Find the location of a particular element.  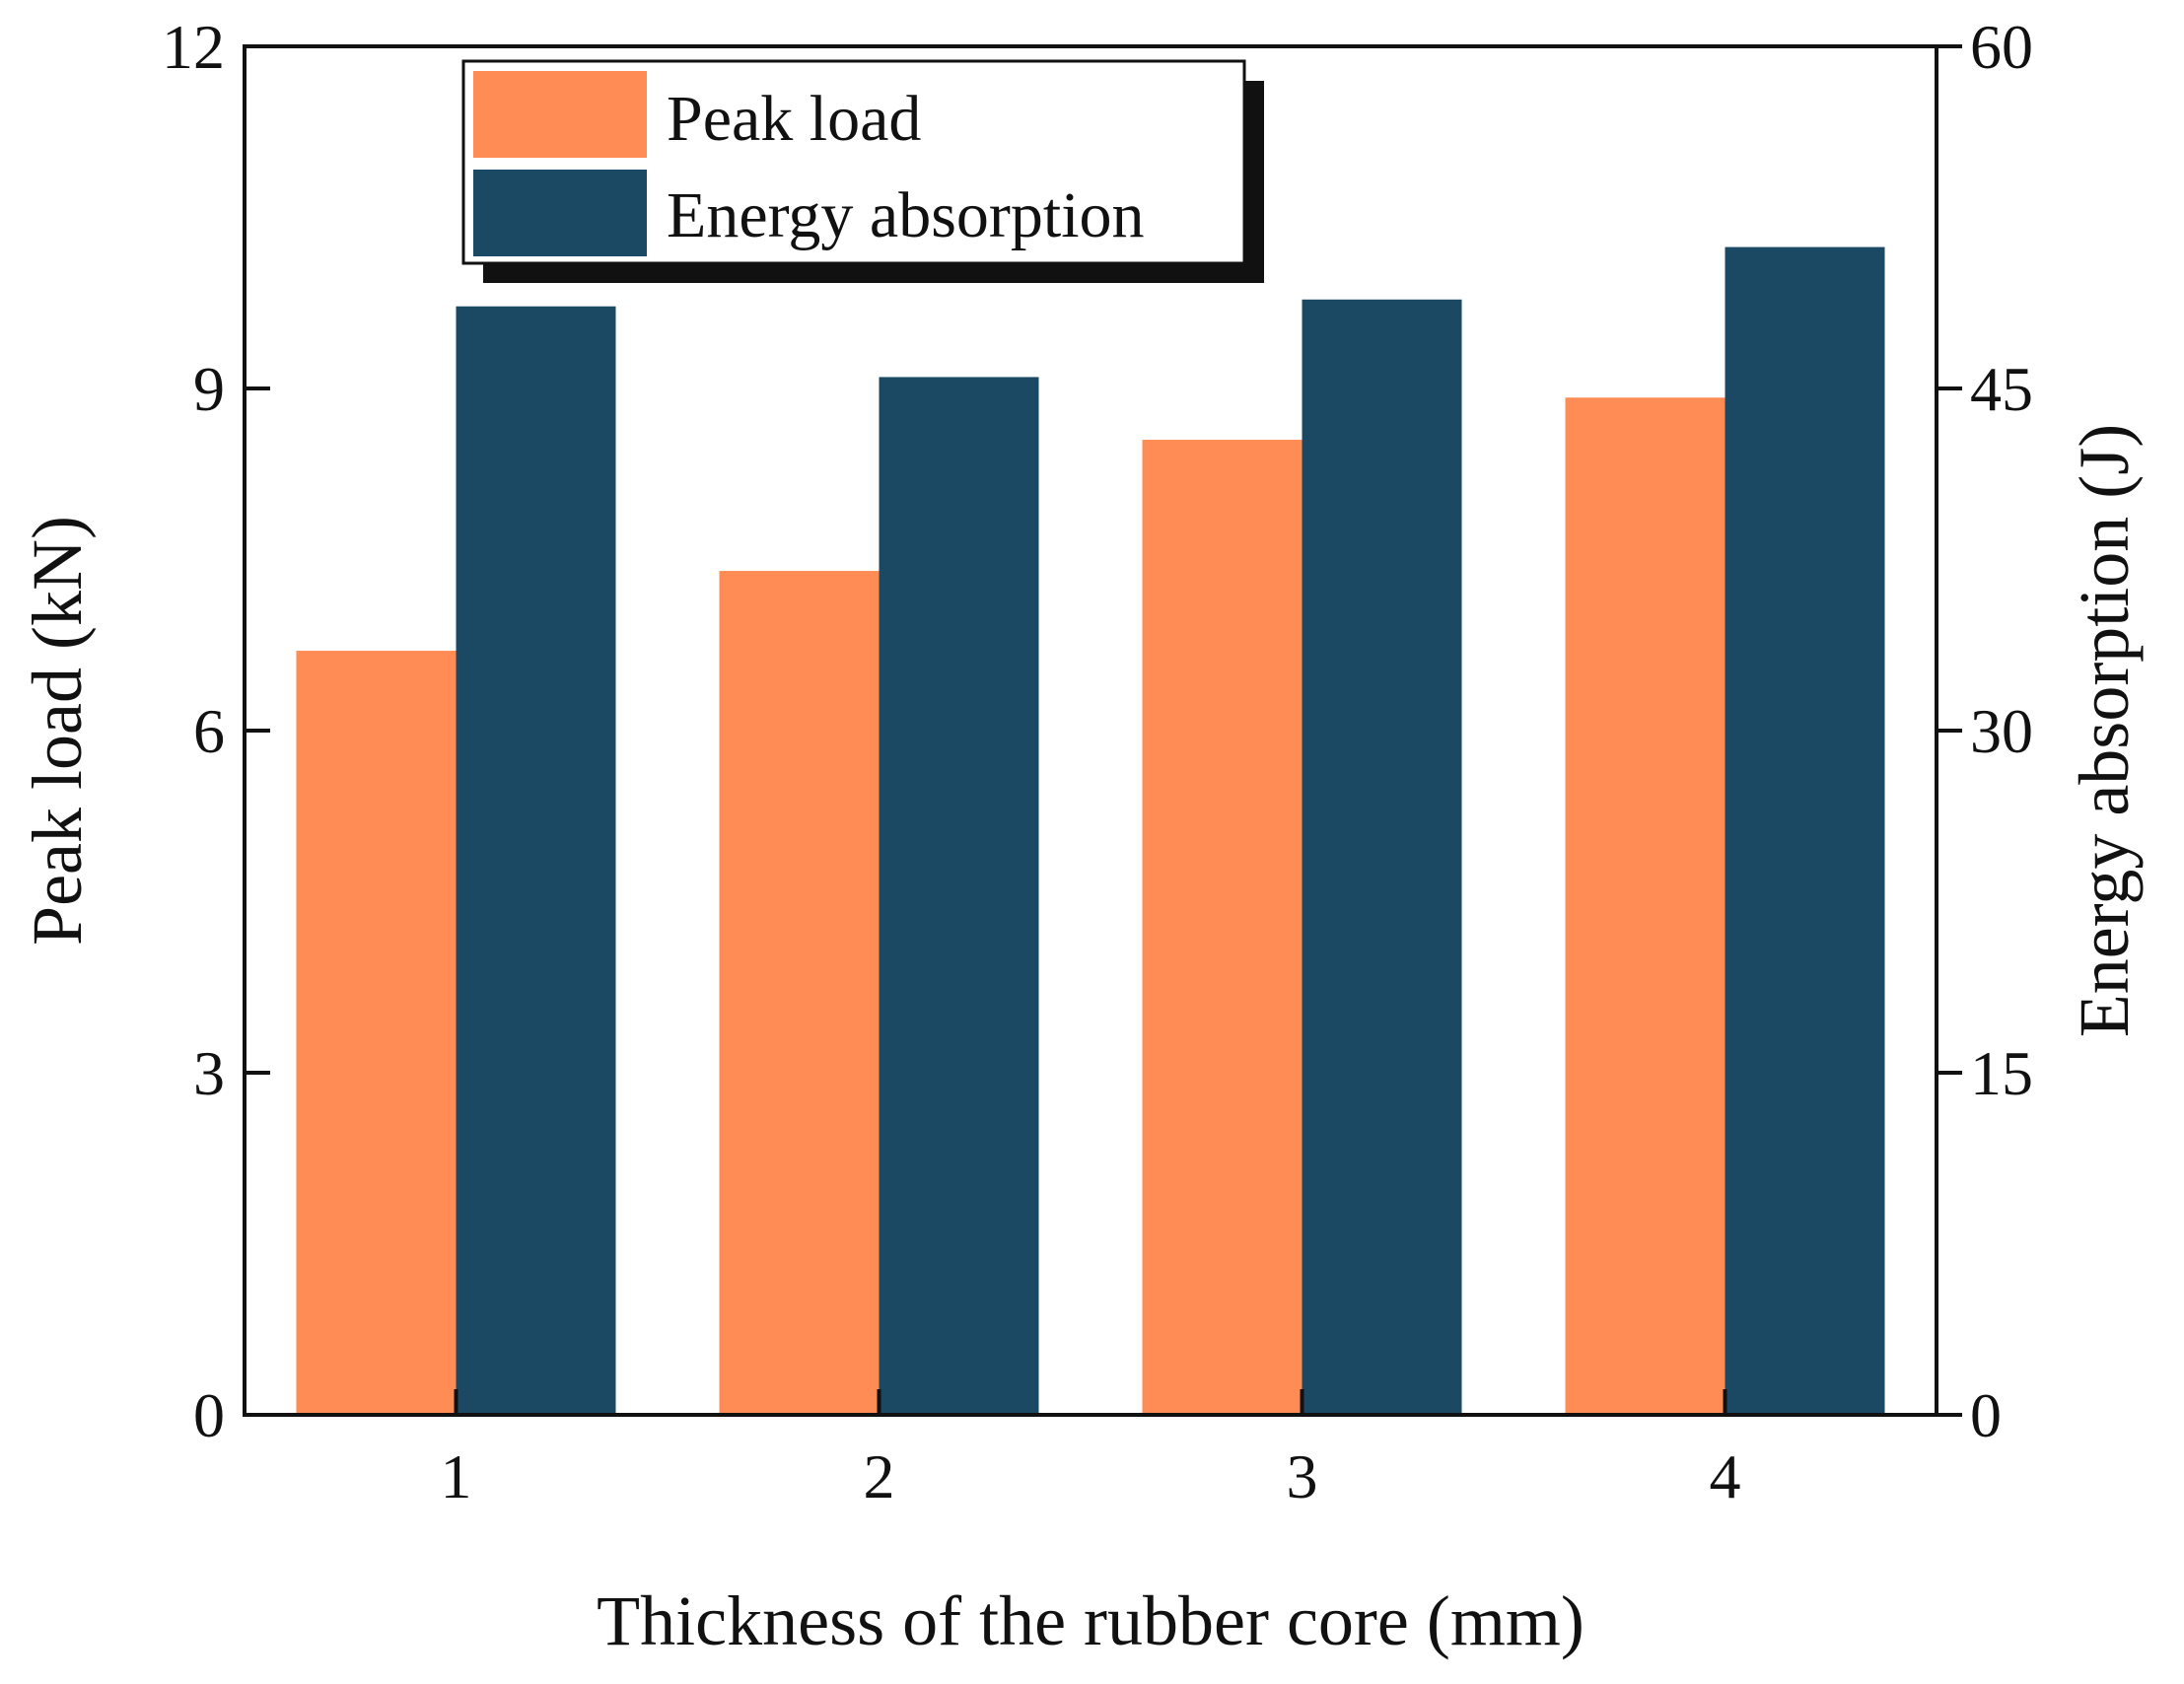

y-left-tick-label-12: 12 is located at coordinates (193, 47).